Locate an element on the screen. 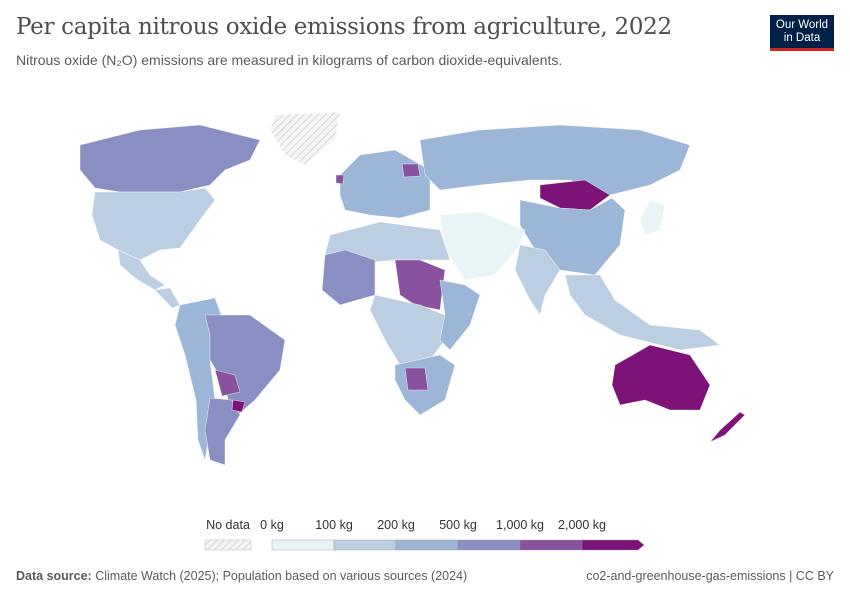 The image size is (850, 600). country-united-states is located at coordinates (153, 224).